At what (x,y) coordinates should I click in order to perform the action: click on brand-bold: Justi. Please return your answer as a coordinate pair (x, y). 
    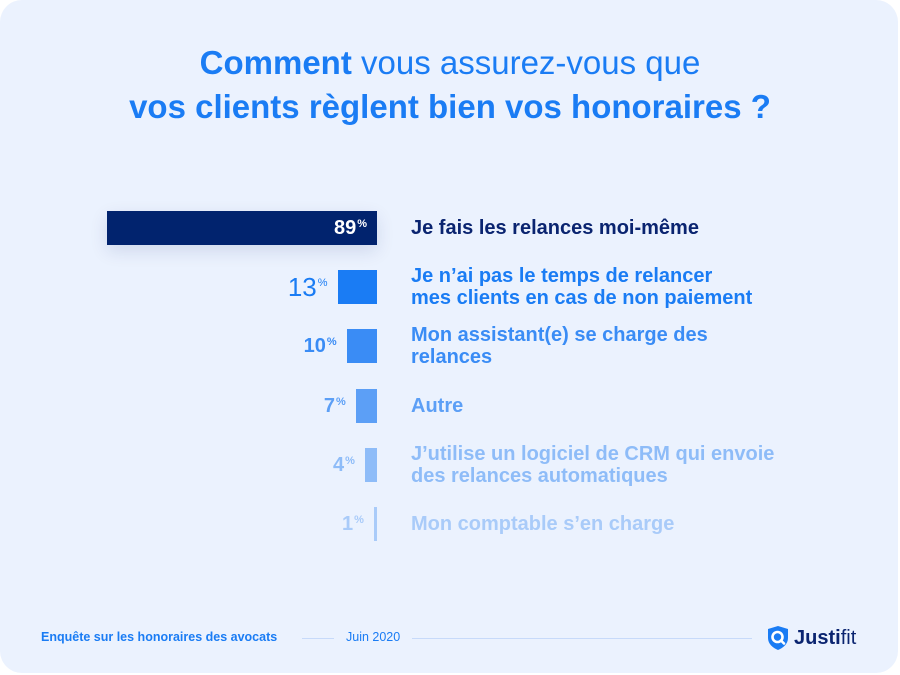
    Looking at the image, I should click on (817, 637).